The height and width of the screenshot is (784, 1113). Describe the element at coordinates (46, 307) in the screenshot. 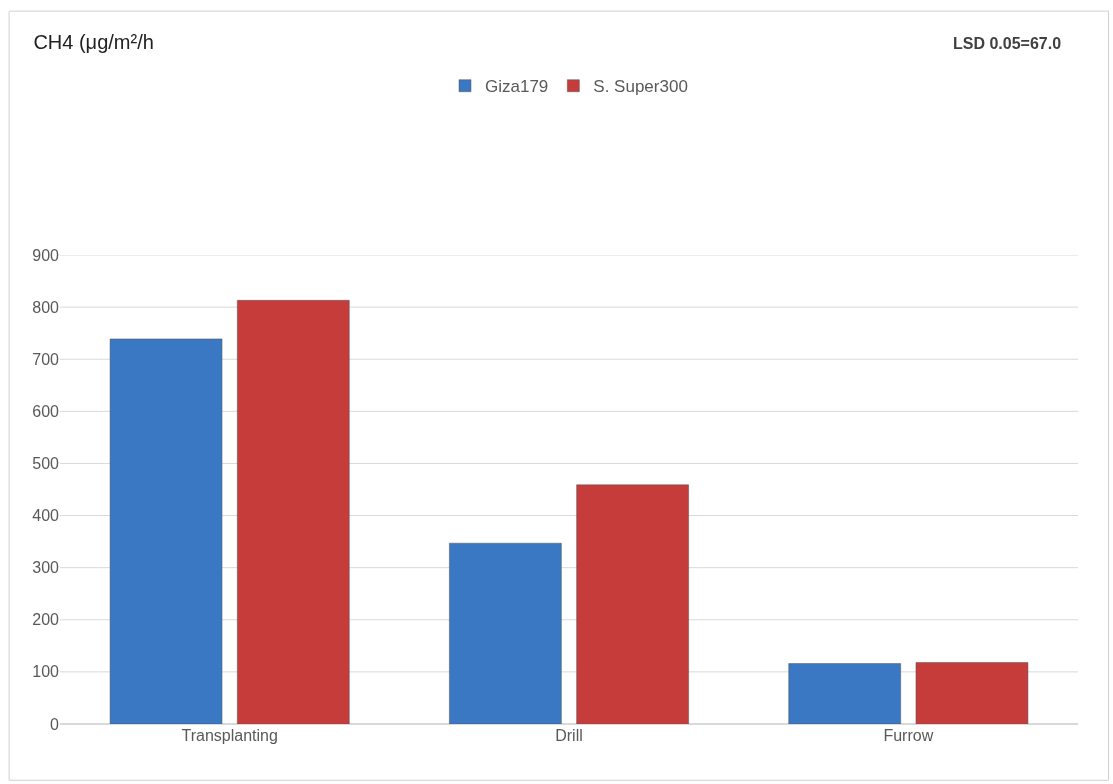

I see `y-tick-label: 800` at that location.